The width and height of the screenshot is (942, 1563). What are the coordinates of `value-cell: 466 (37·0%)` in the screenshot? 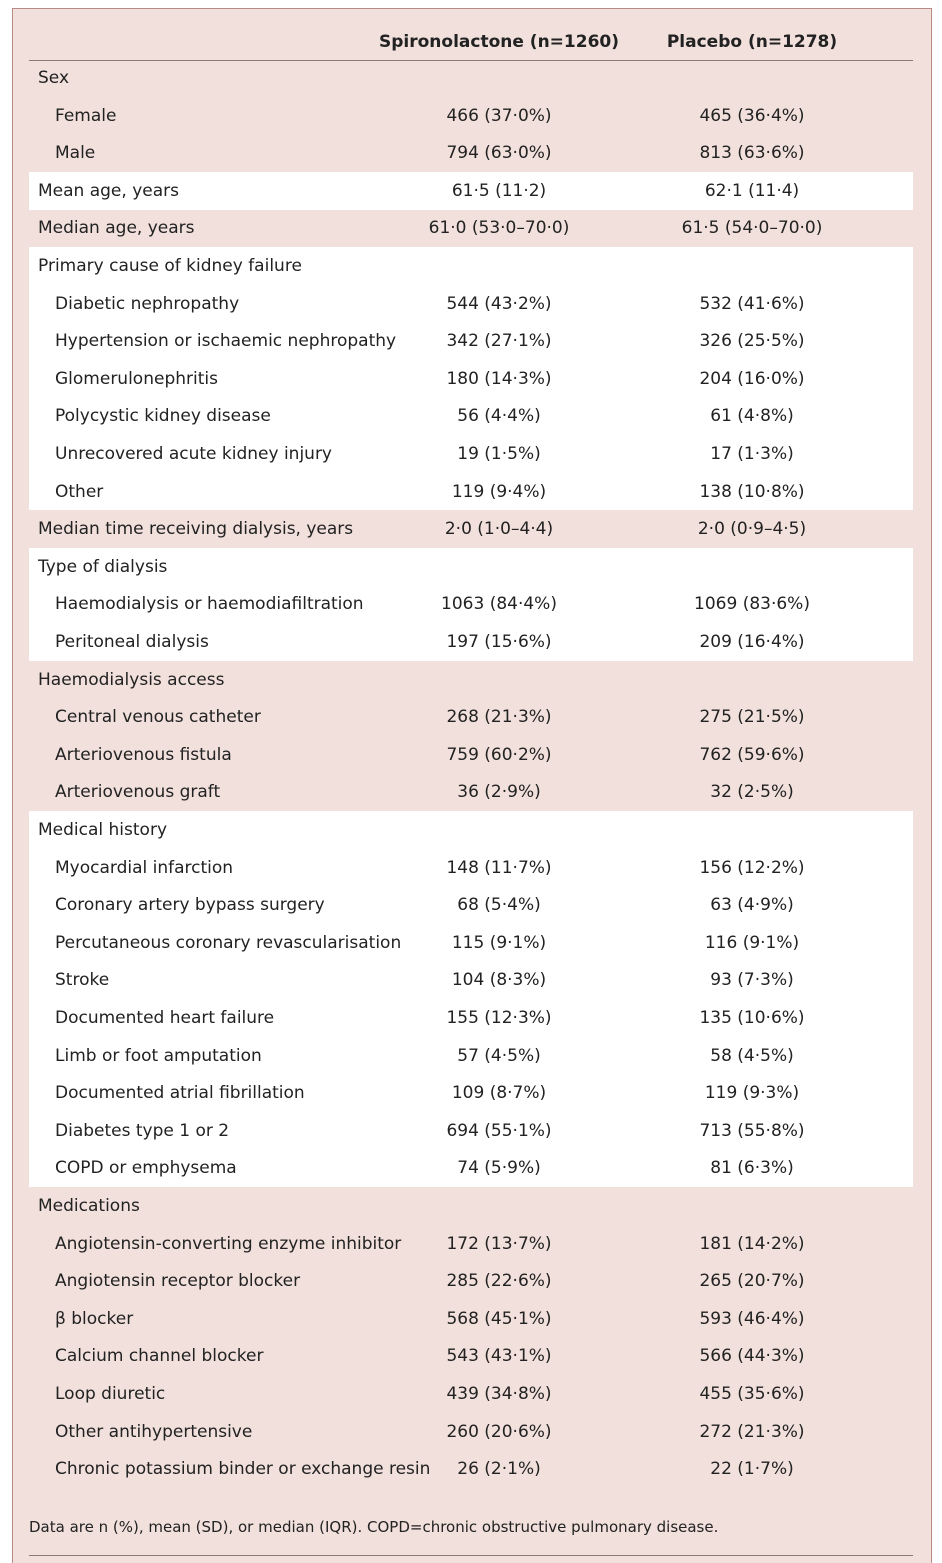 It's located at (499, 115).